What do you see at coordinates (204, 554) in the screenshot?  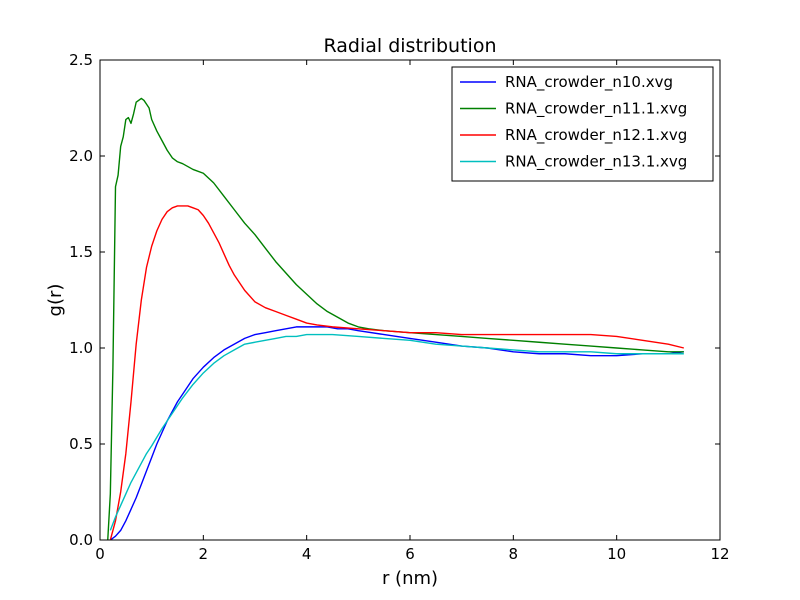 I see `x-tick-label: 2` at bounding box center [204, 554].